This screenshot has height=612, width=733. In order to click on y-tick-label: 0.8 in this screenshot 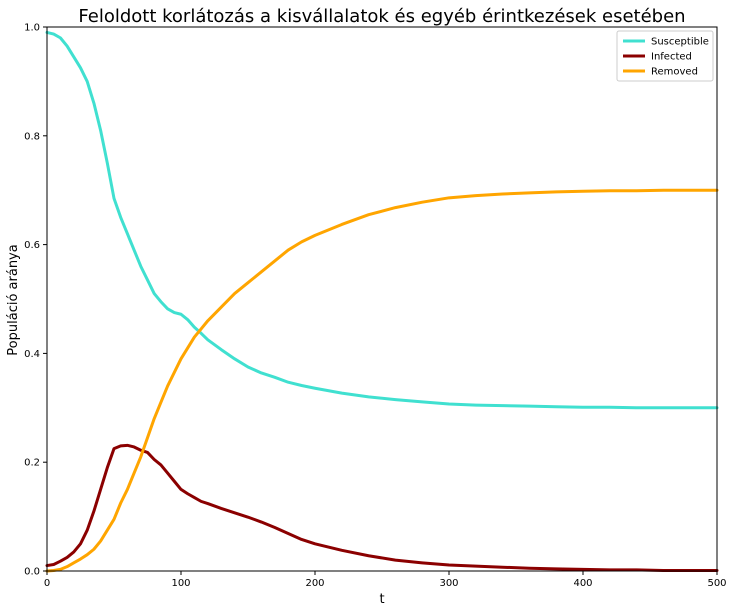, I will do `click(32, 136)`.